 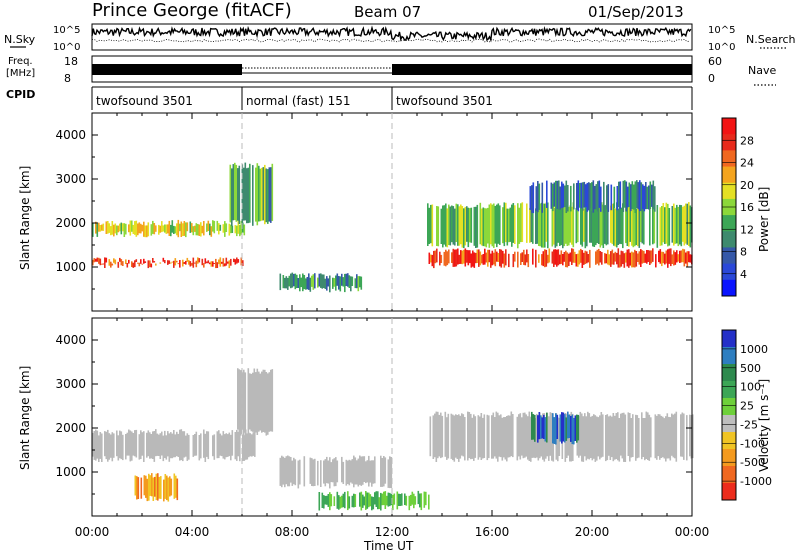 I want to click on colorbar-tick-label: -25, so click(x=749, y=424).